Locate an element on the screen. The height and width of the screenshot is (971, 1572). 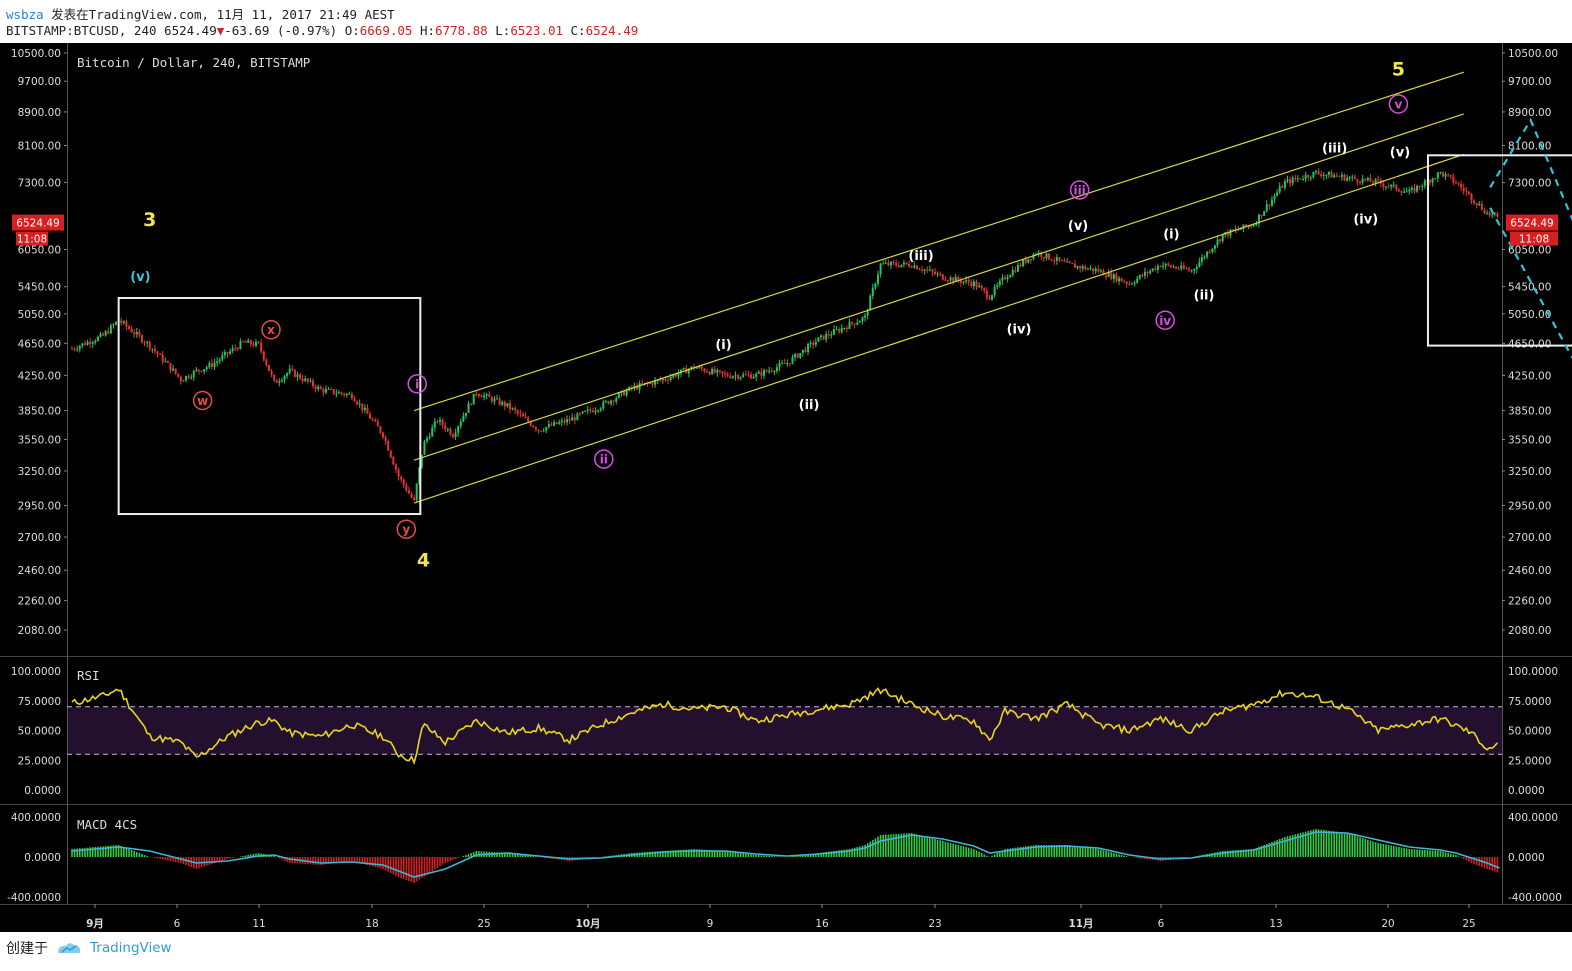
price-axis-tick-right: 6050.00 is located at coordinates (1529, 250).